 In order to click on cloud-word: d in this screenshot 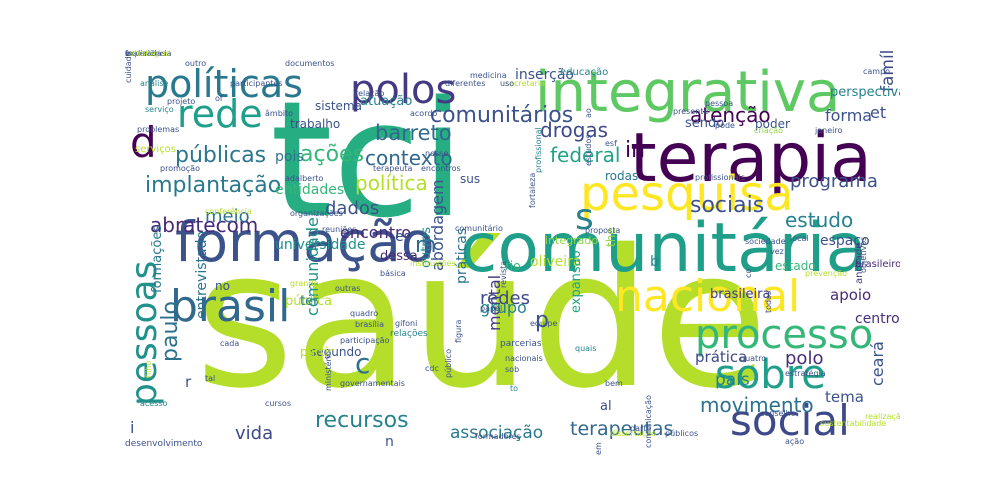, I will do `click(143, 142)`.